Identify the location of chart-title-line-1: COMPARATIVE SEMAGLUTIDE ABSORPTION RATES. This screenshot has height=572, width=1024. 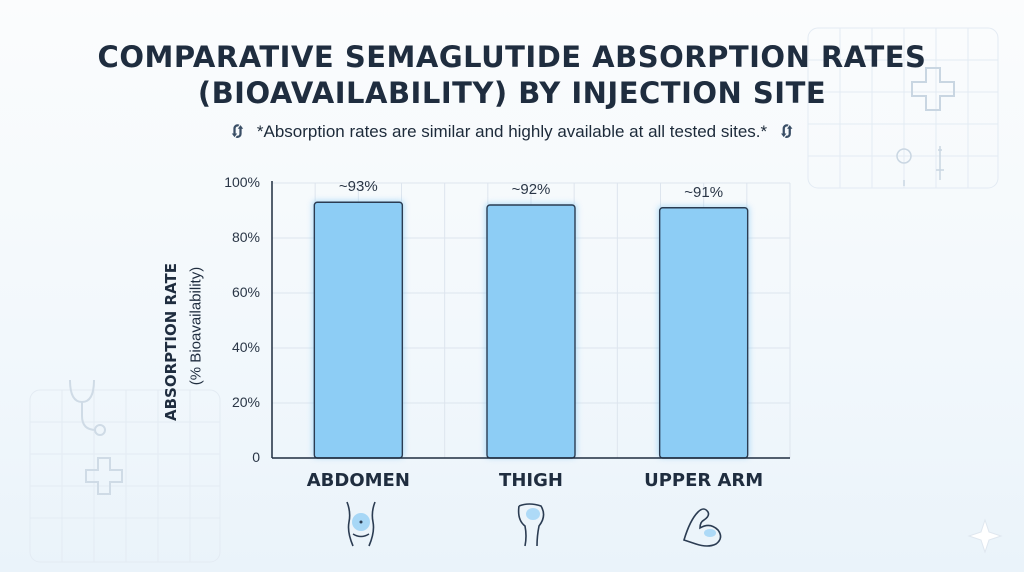
(512, 57).